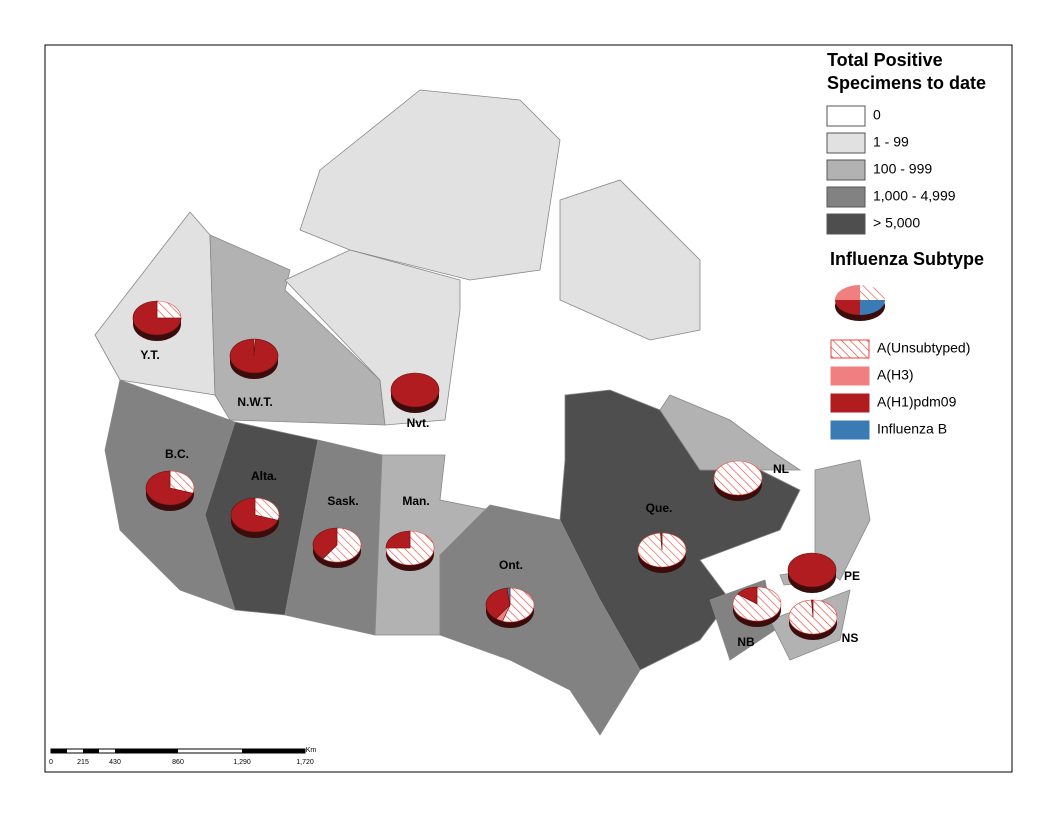  What do you see at coordinates (850, 638) in the screenshot?
I see `province-label: NS` at bounding box center [850, 638].